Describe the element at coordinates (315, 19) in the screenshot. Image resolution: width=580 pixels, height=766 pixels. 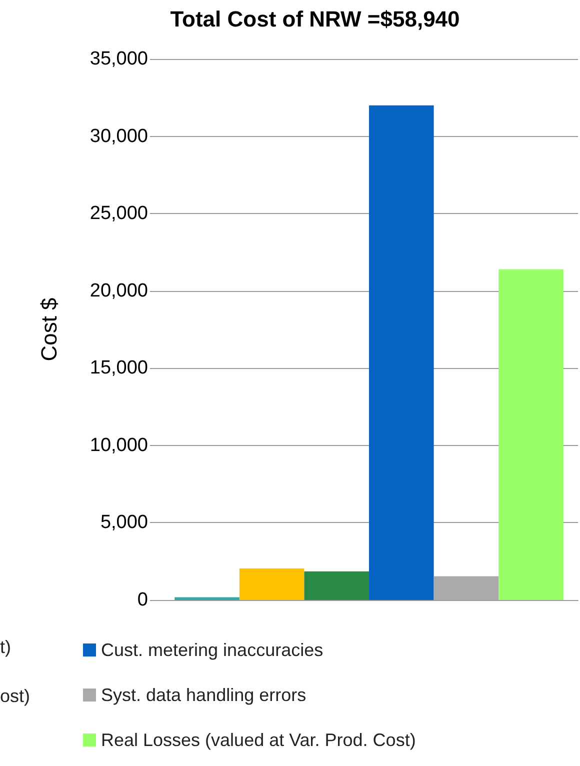
I see `chart-title: Total Cost of NRW =$58,940` at that location.